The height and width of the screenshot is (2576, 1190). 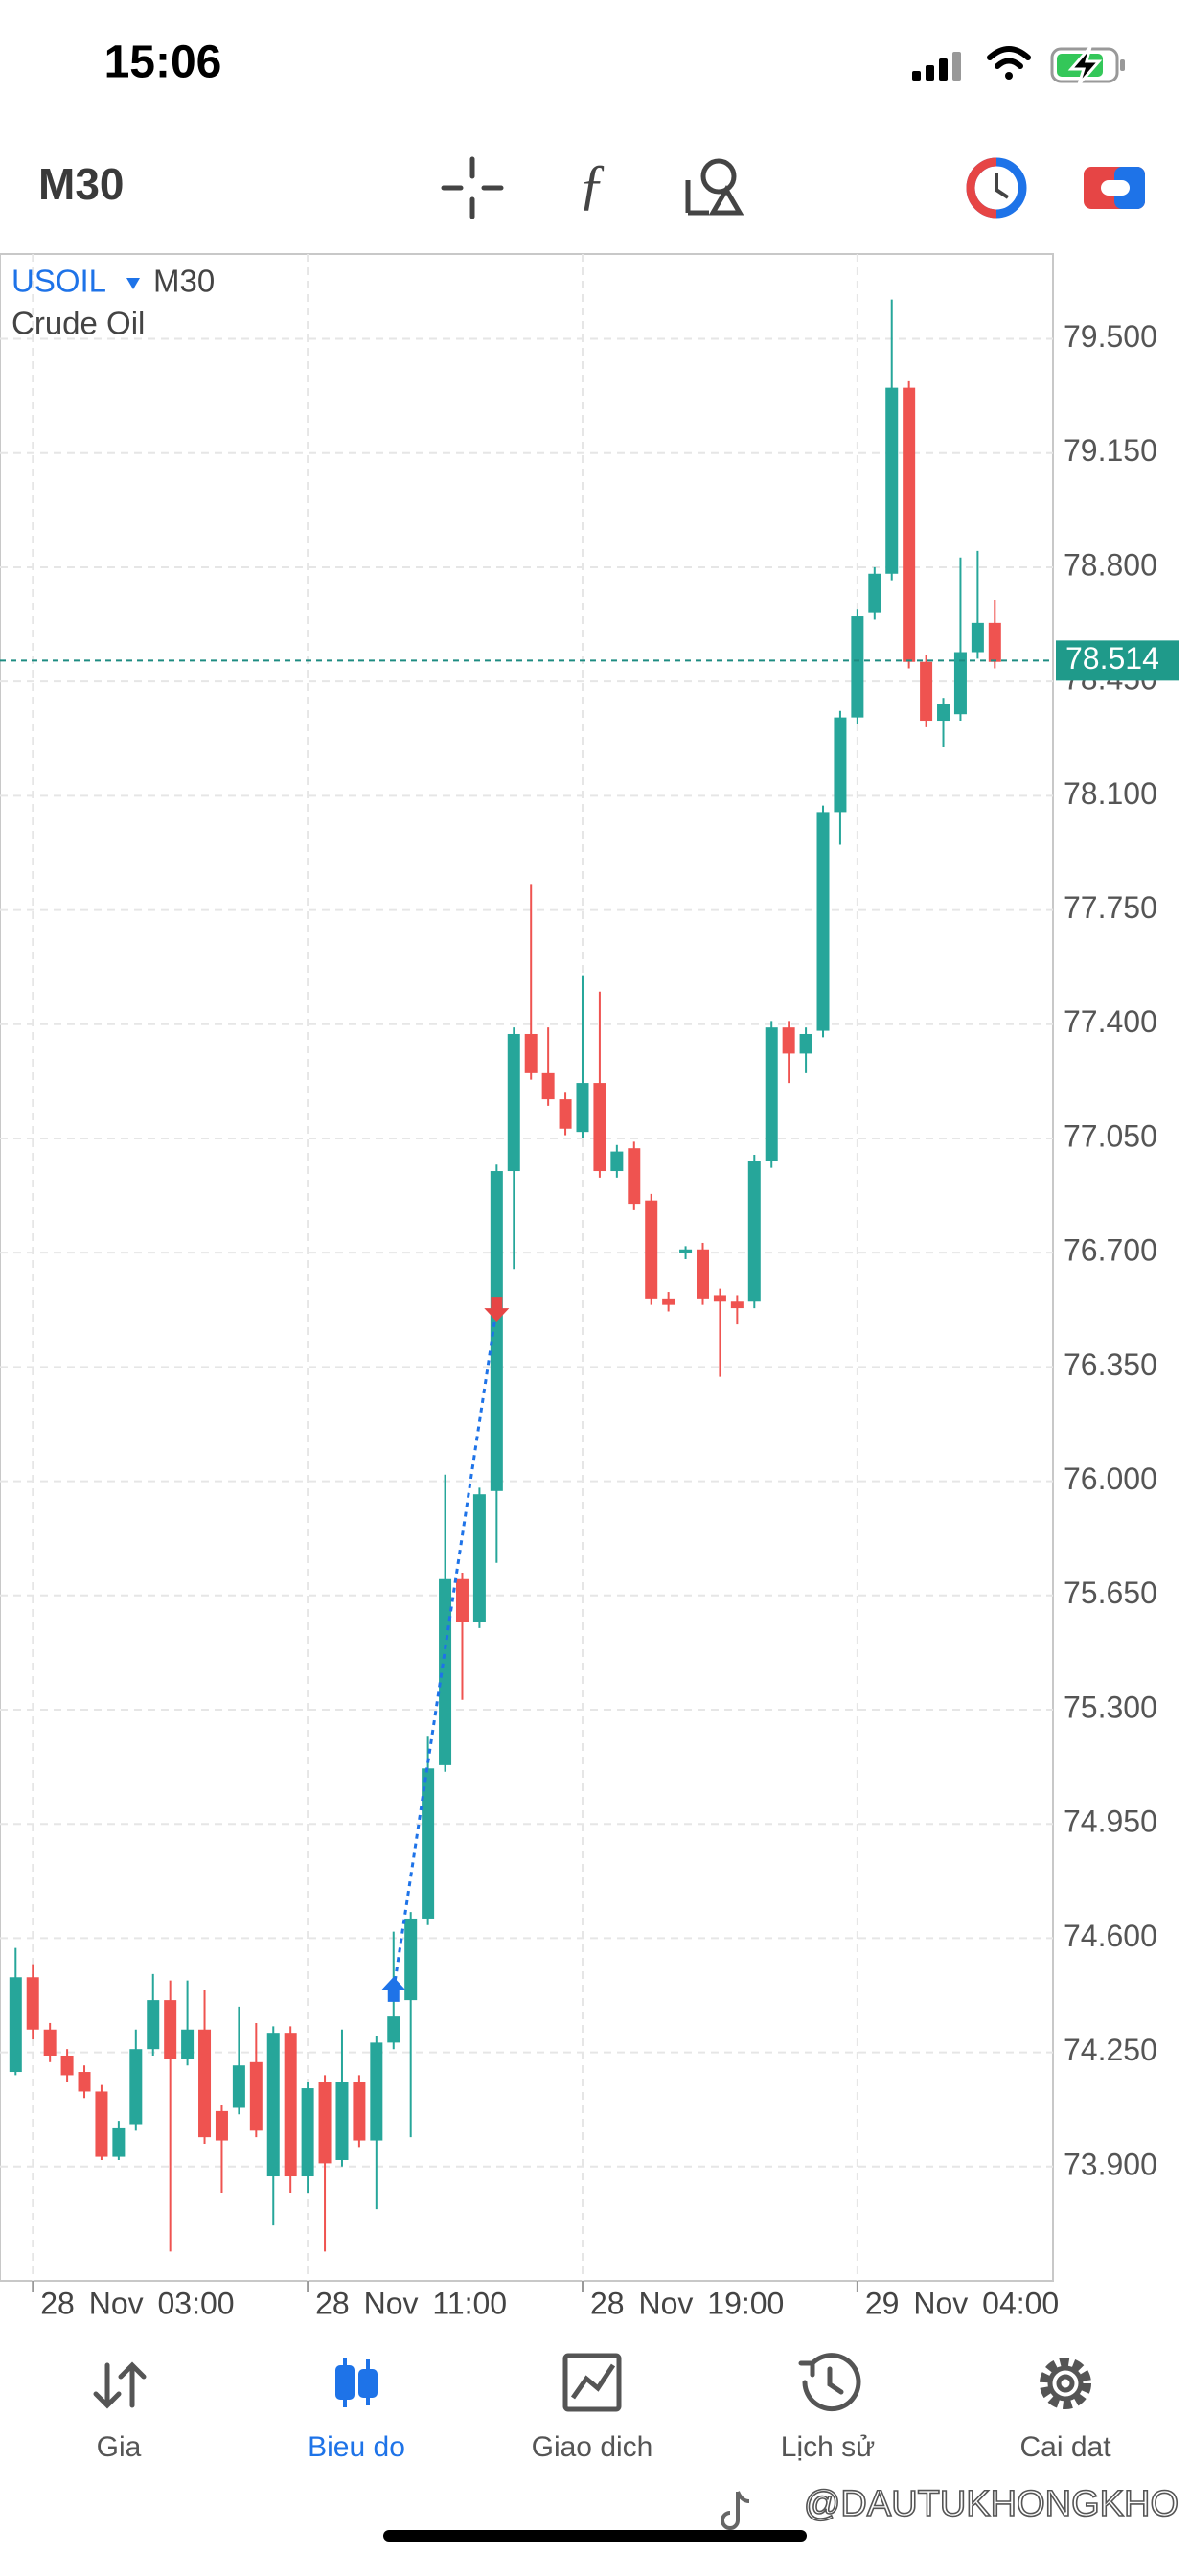 What do you see at coordinates (184, 281) in the screenshot?
I see `chart-timeframe: M30` at bounding box center [184, 281].